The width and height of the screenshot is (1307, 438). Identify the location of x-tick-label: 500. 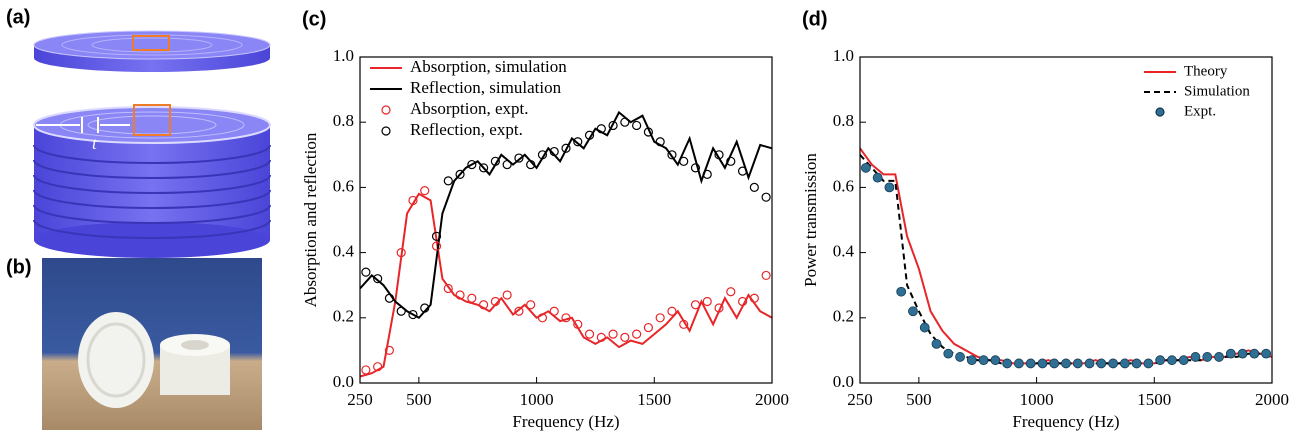
(419, 399).